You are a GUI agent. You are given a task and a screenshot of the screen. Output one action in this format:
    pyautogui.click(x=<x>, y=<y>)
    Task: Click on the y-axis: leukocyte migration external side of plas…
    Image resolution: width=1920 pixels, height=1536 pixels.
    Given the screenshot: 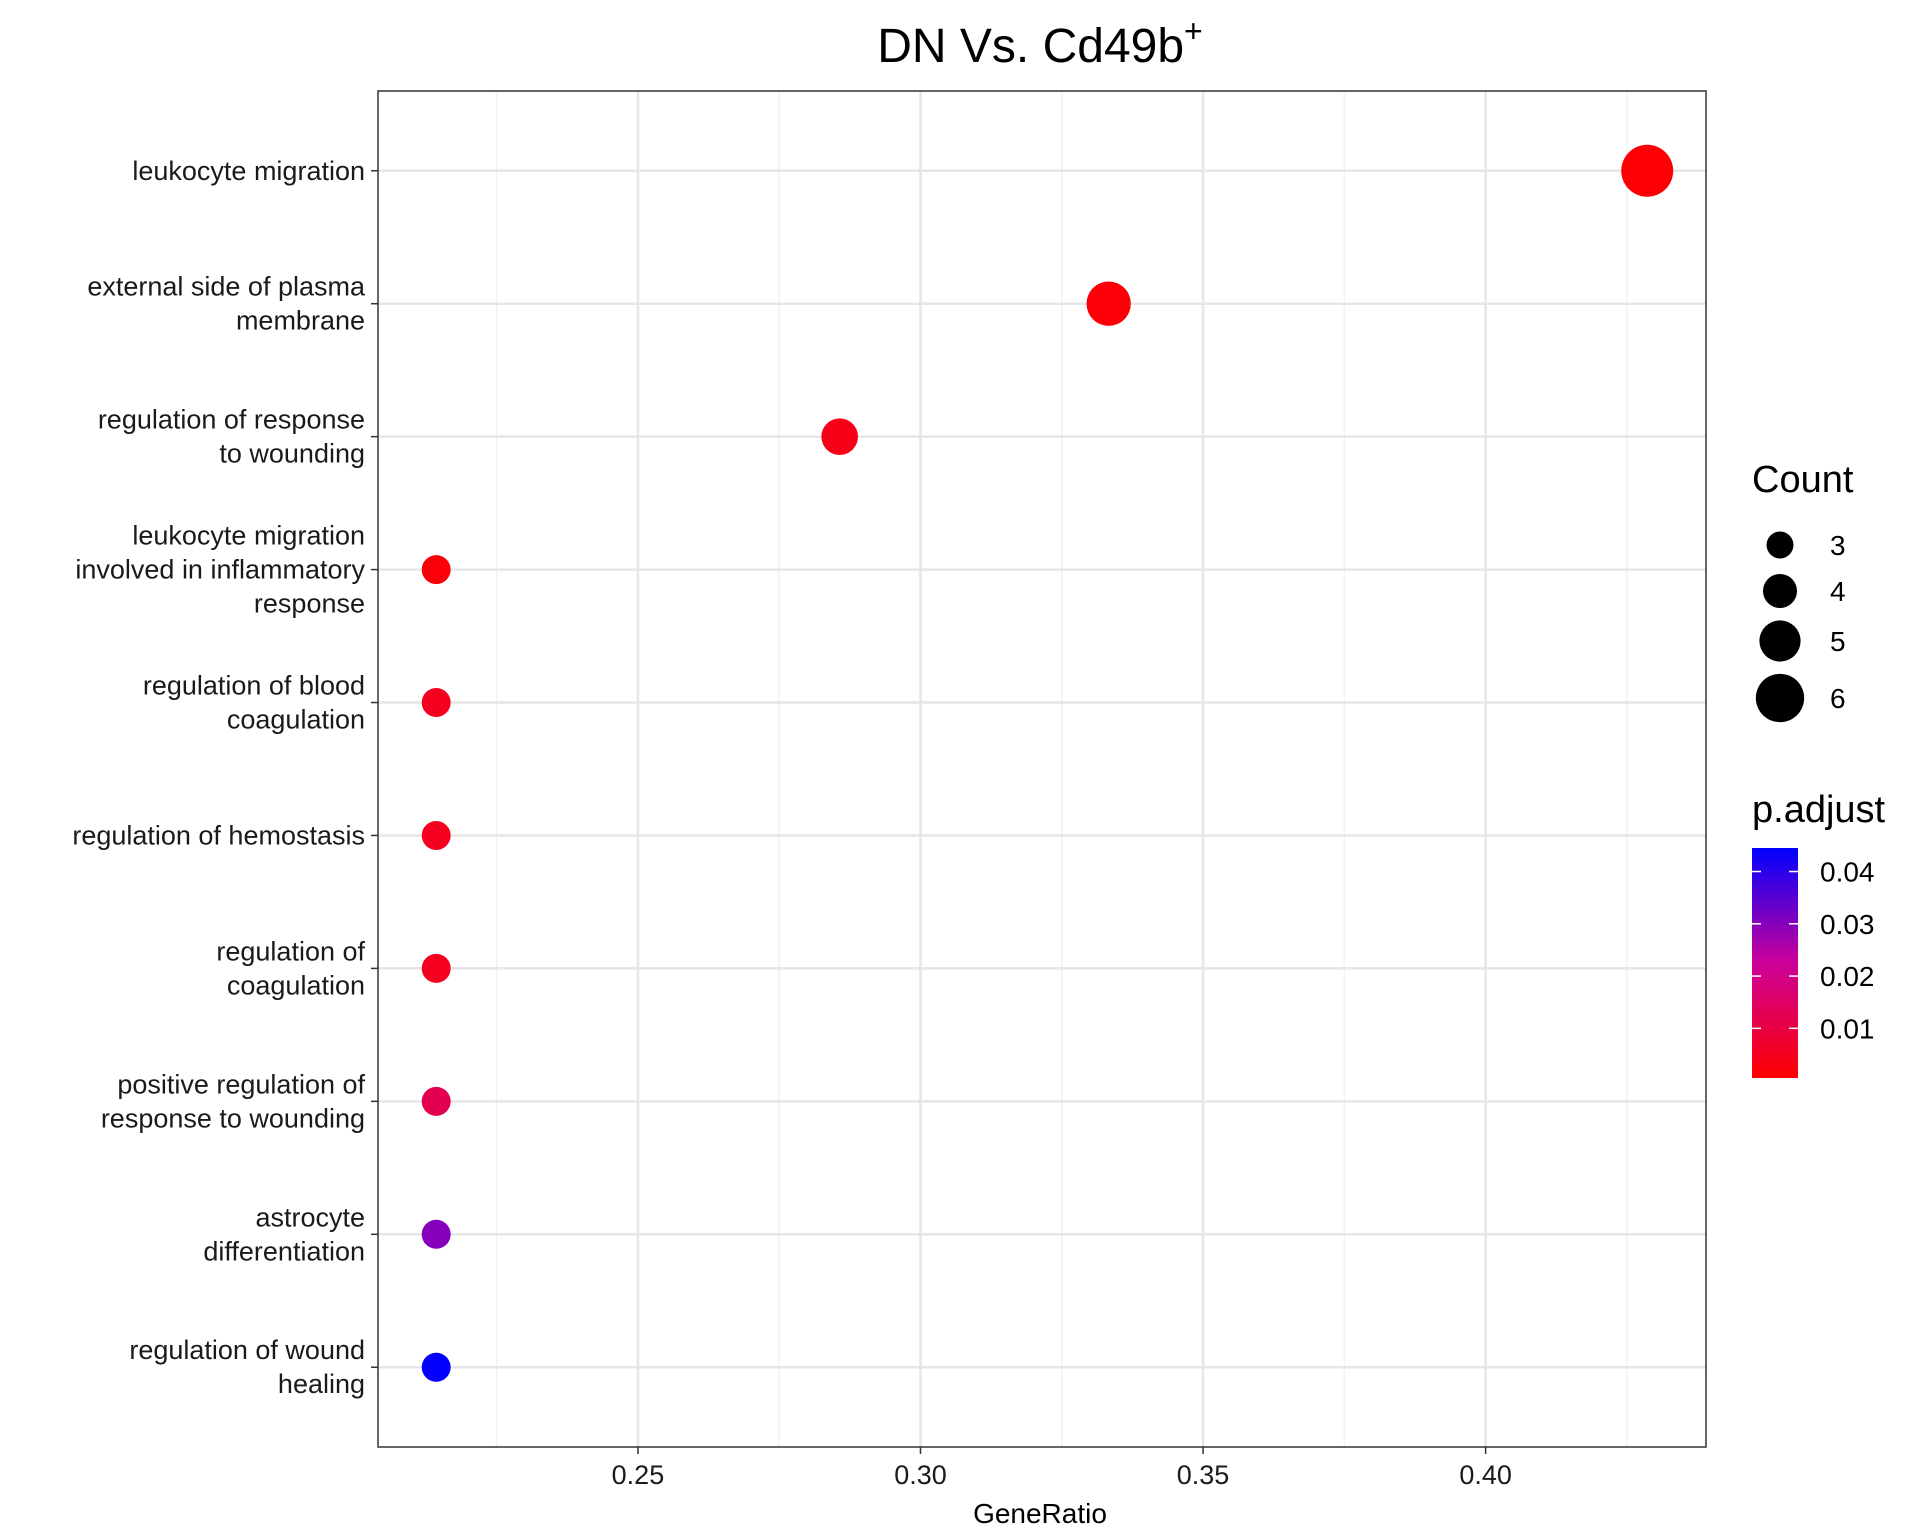 What is the action you would take?
    pyautogui.click(x=225, y=777)
    